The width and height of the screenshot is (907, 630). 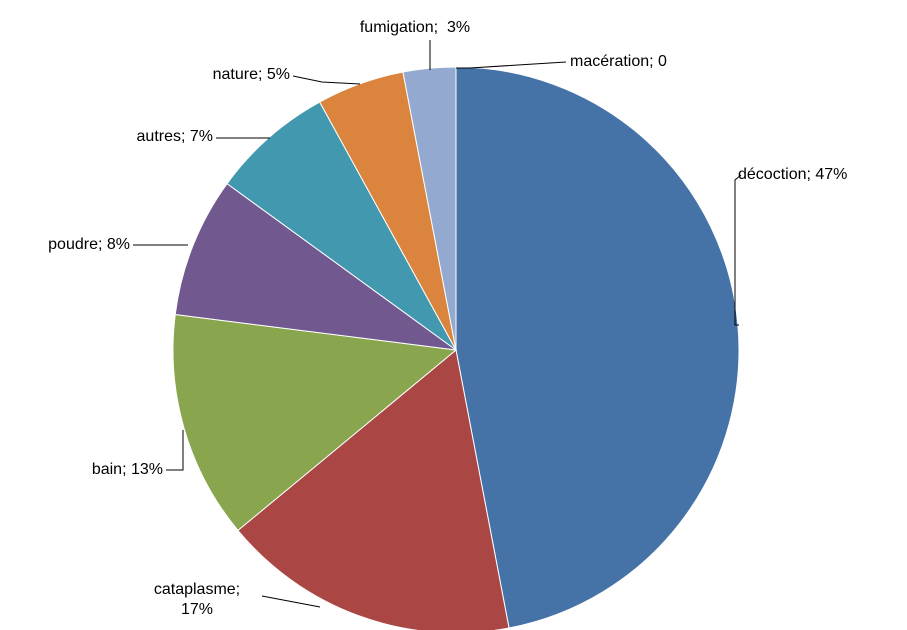 I want to click on data-label: nature; 5%, so click(x=251, y=74).